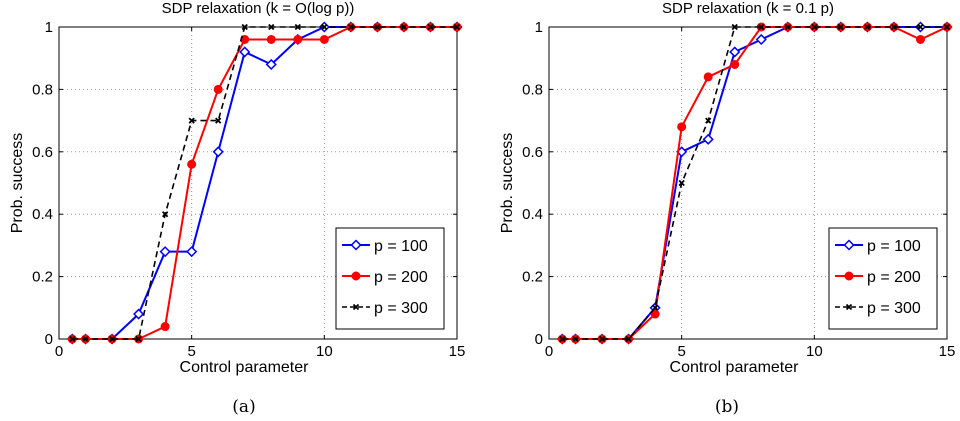 Image resolution: width=960 pixels, height=421 pixels. I want to click on chart-title: SDP relaxation (k = 0.1 p), so click(748, 8).